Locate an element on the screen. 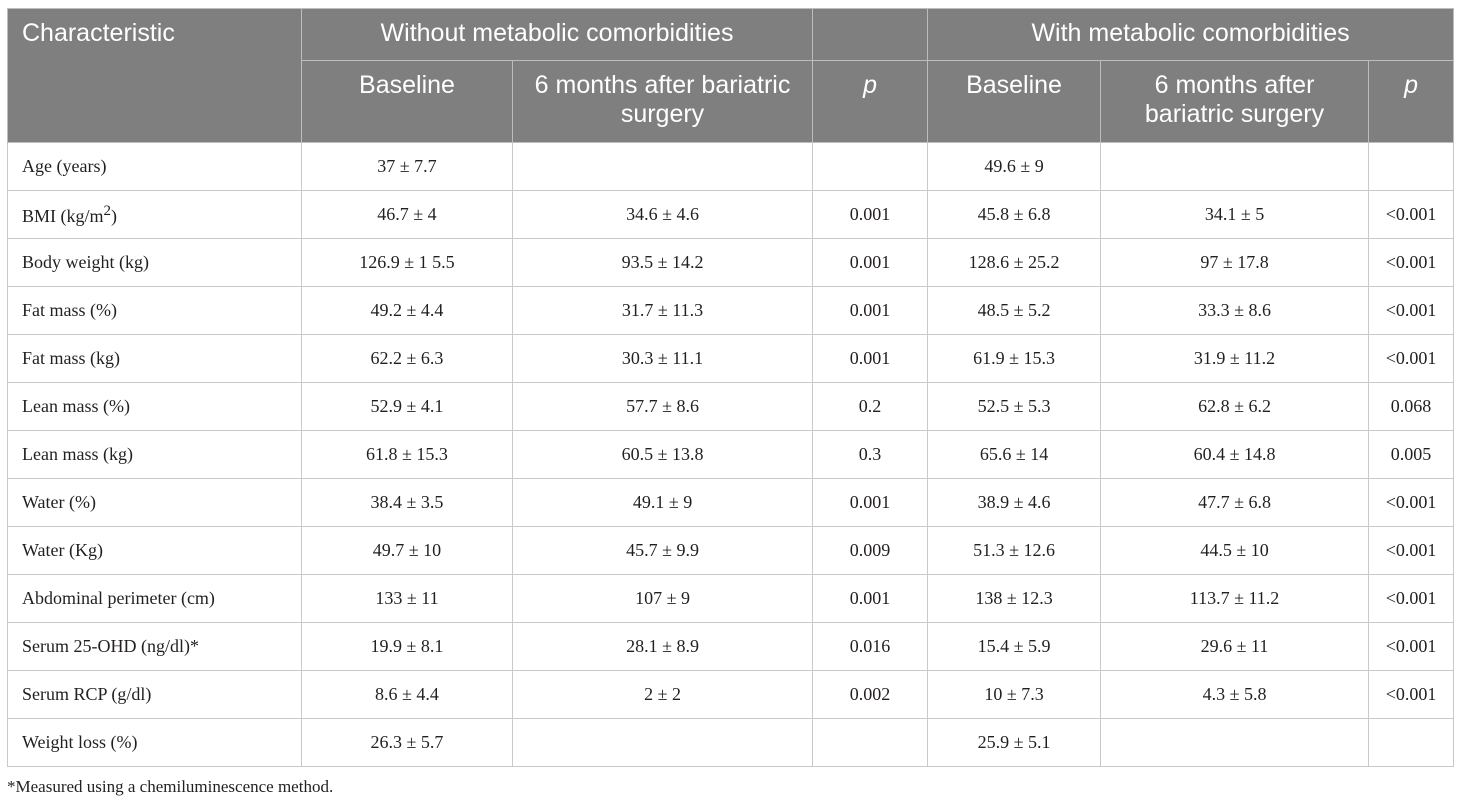  header-characteristic: Characteristic is located at coordinates (154, 75).